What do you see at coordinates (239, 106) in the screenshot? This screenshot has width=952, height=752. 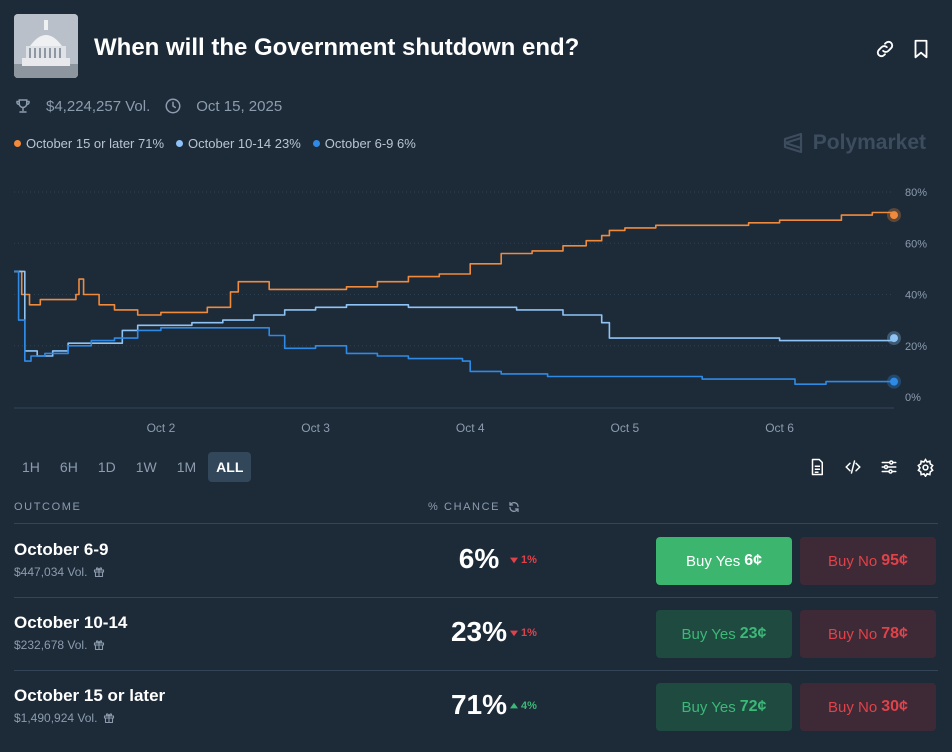 I see `market-end-date: Oct 15, 2025` at bounding box center [239, 106].